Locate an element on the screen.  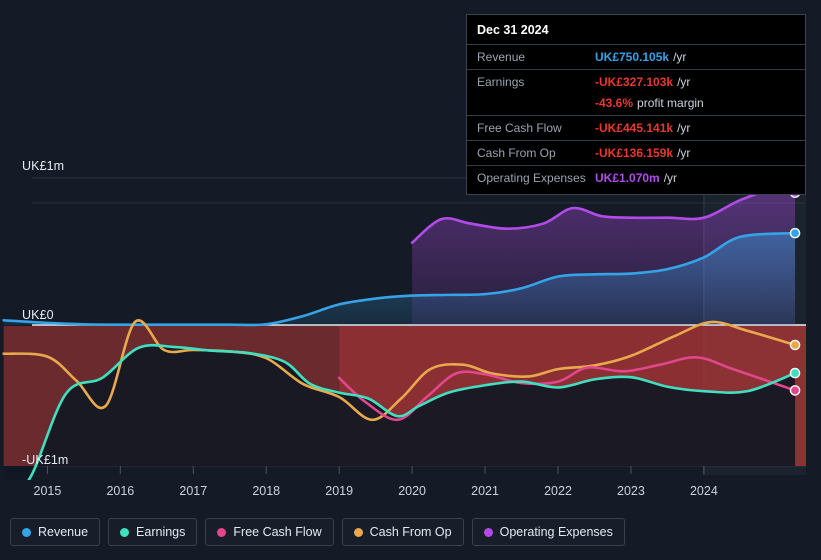
tooltip-date: Dec 31 2024 is located at coordinates (513, 30).